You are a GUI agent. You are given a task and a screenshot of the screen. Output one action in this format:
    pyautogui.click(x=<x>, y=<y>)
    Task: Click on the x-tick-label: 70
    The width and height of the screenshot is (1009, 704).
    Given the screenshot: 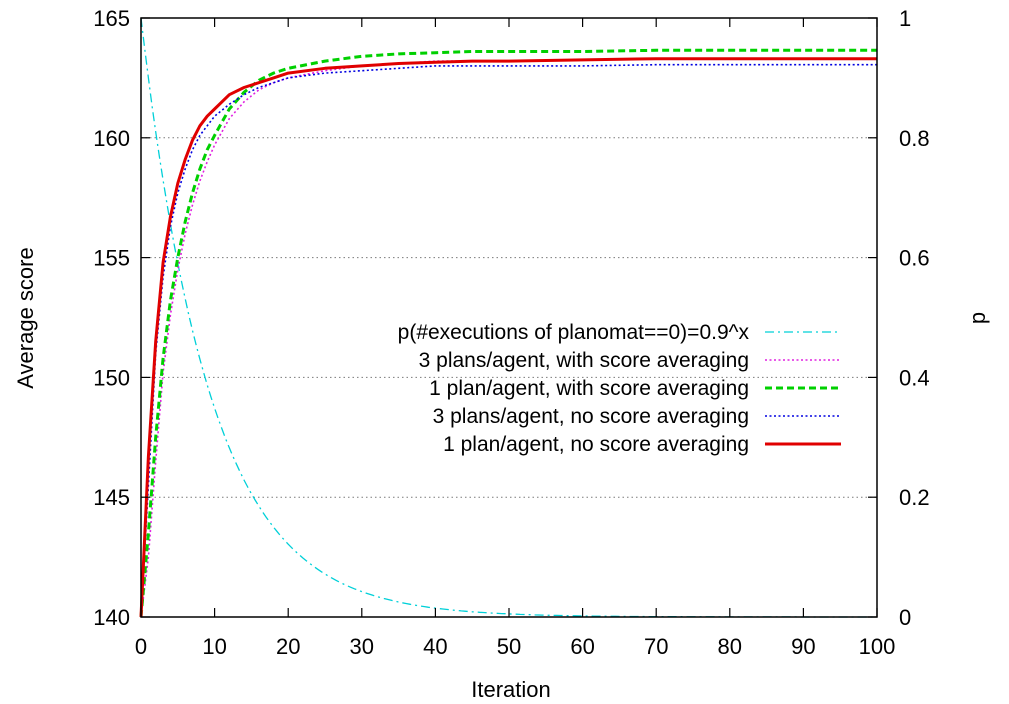 What is the action you would take?
    pyautogui.click(x=656, y=646)
    